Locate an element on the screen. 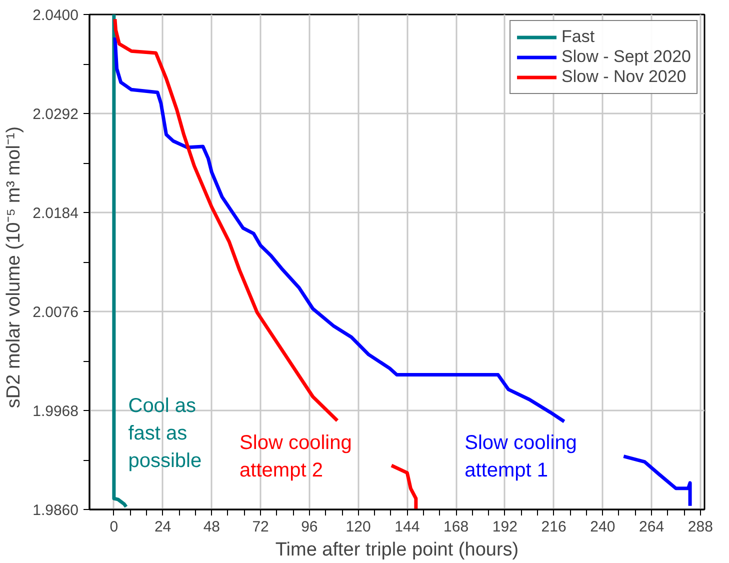  y-tick-label: 2.0076 is located at coordinates (55, 312).